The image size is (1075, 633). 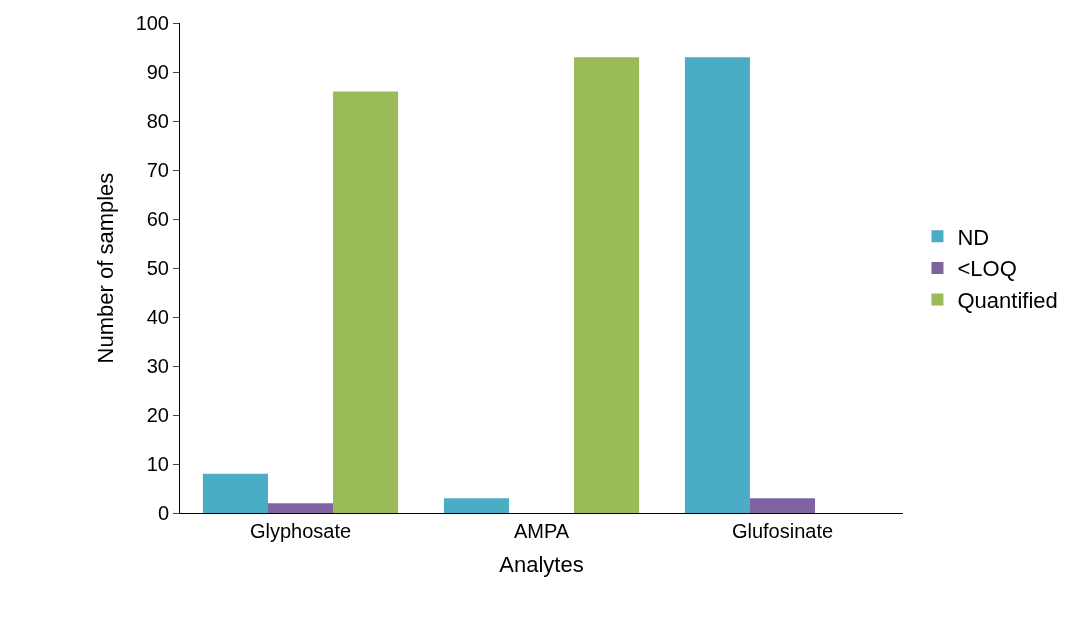 I want to click on legend-label: <LOQ, so click(x=987, y=269).